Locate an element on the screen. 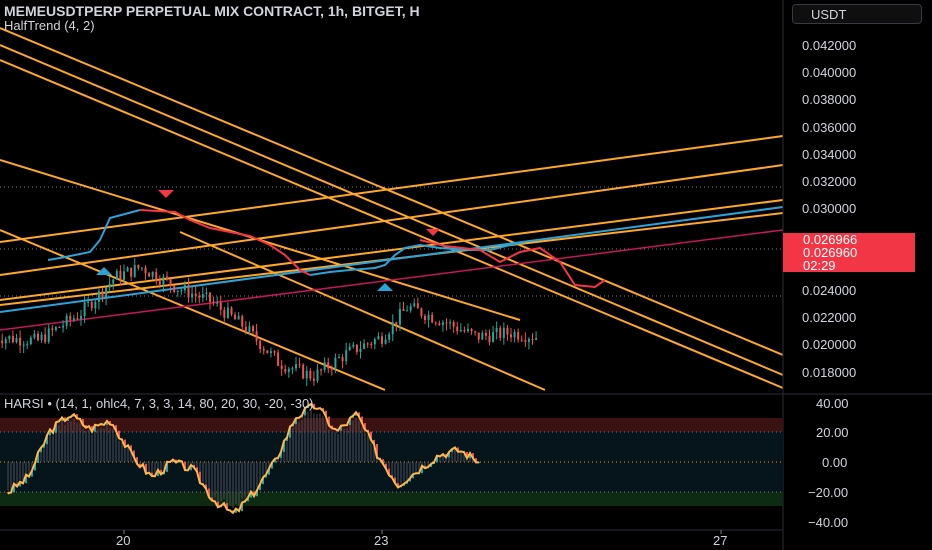 The width and height of the screenshot is (932, 550). halftrend-sell-arrow is located at coordinates (166, 194).